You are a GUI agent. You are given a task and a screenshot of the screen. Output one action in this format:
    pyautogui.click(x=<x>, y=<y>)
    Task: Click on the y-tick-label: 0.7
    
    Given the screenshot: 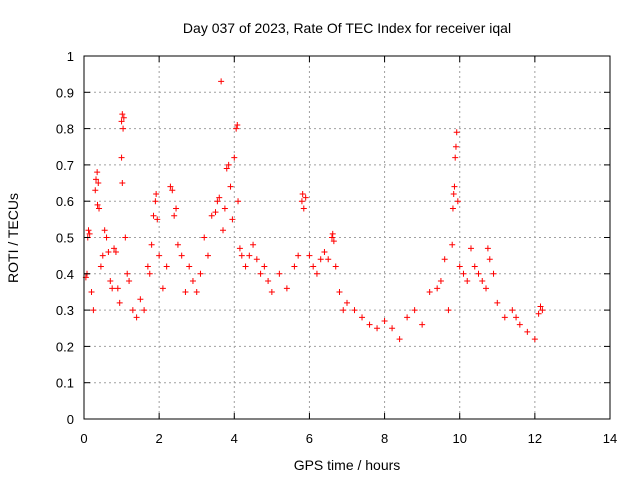 What is the action you would take?
    pyautogui.click(x=65, y=165)
    